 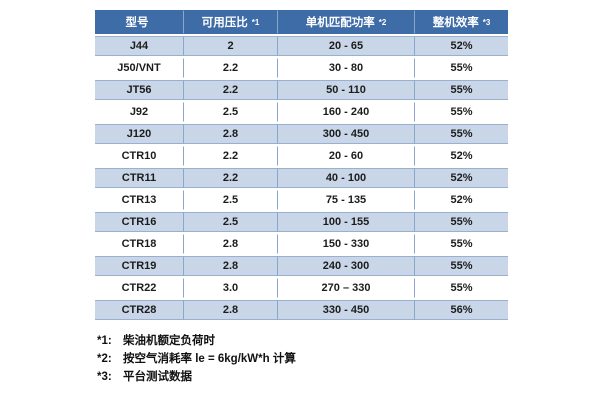 What do you see at coordinates (486, 22) in the screenshot?
I see `col-header-efficiency-note: *3` at bounding box center [486, 22].